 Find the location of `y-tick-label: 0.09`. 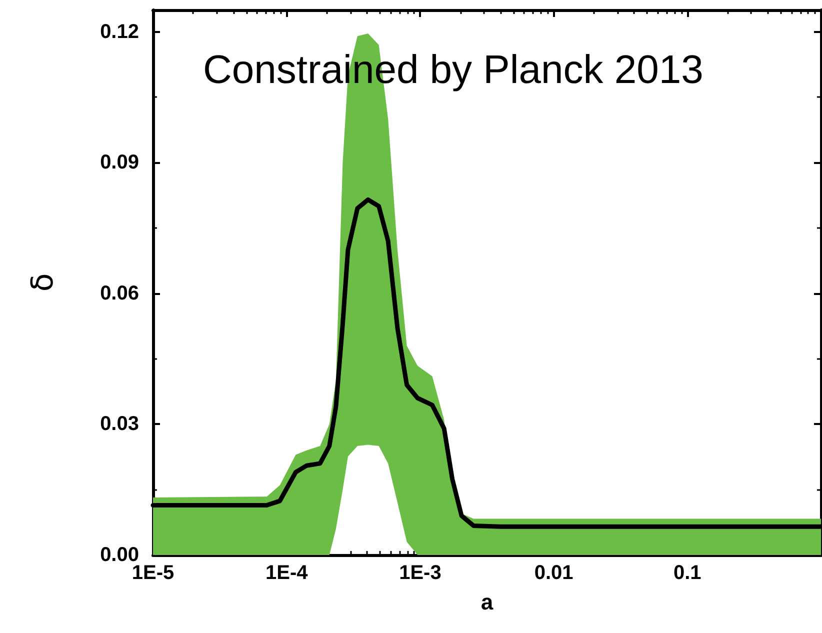

y-tick-label: 0.09 is located at coordinates (119, 163).